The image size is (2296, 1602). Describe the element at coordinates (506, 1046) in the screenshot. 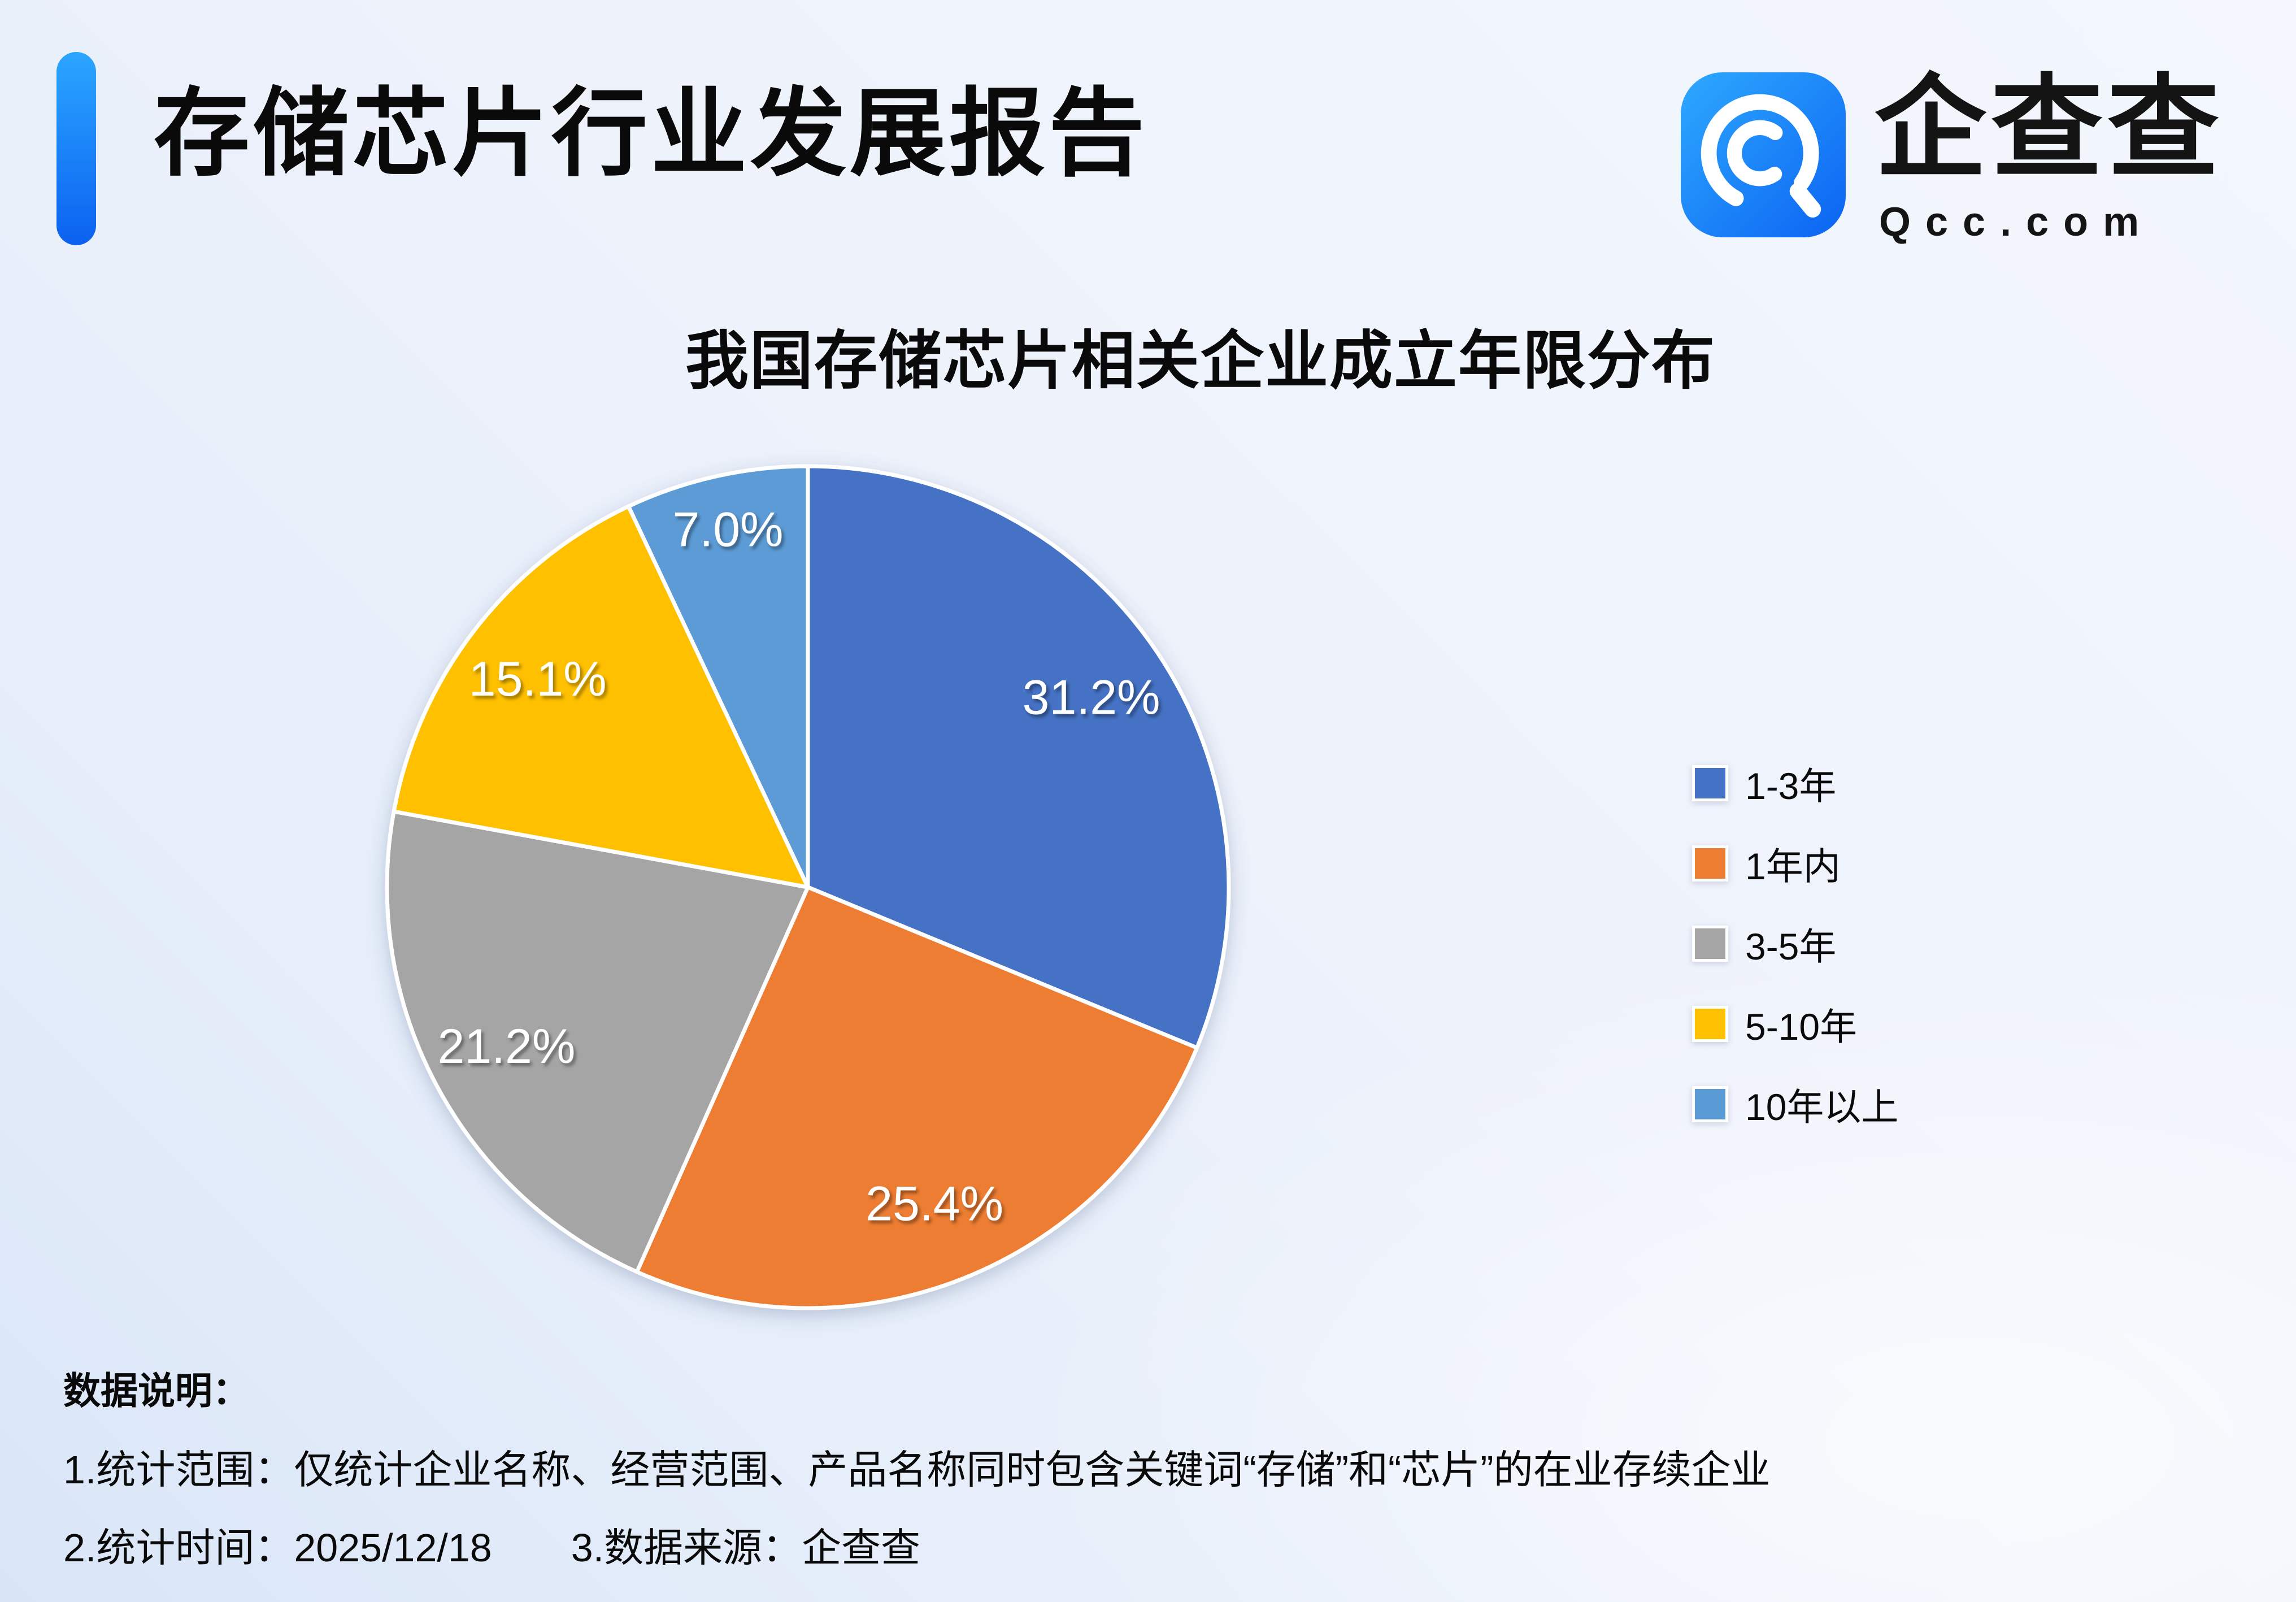

I see `pie-data-label: 21.2%` at that location.